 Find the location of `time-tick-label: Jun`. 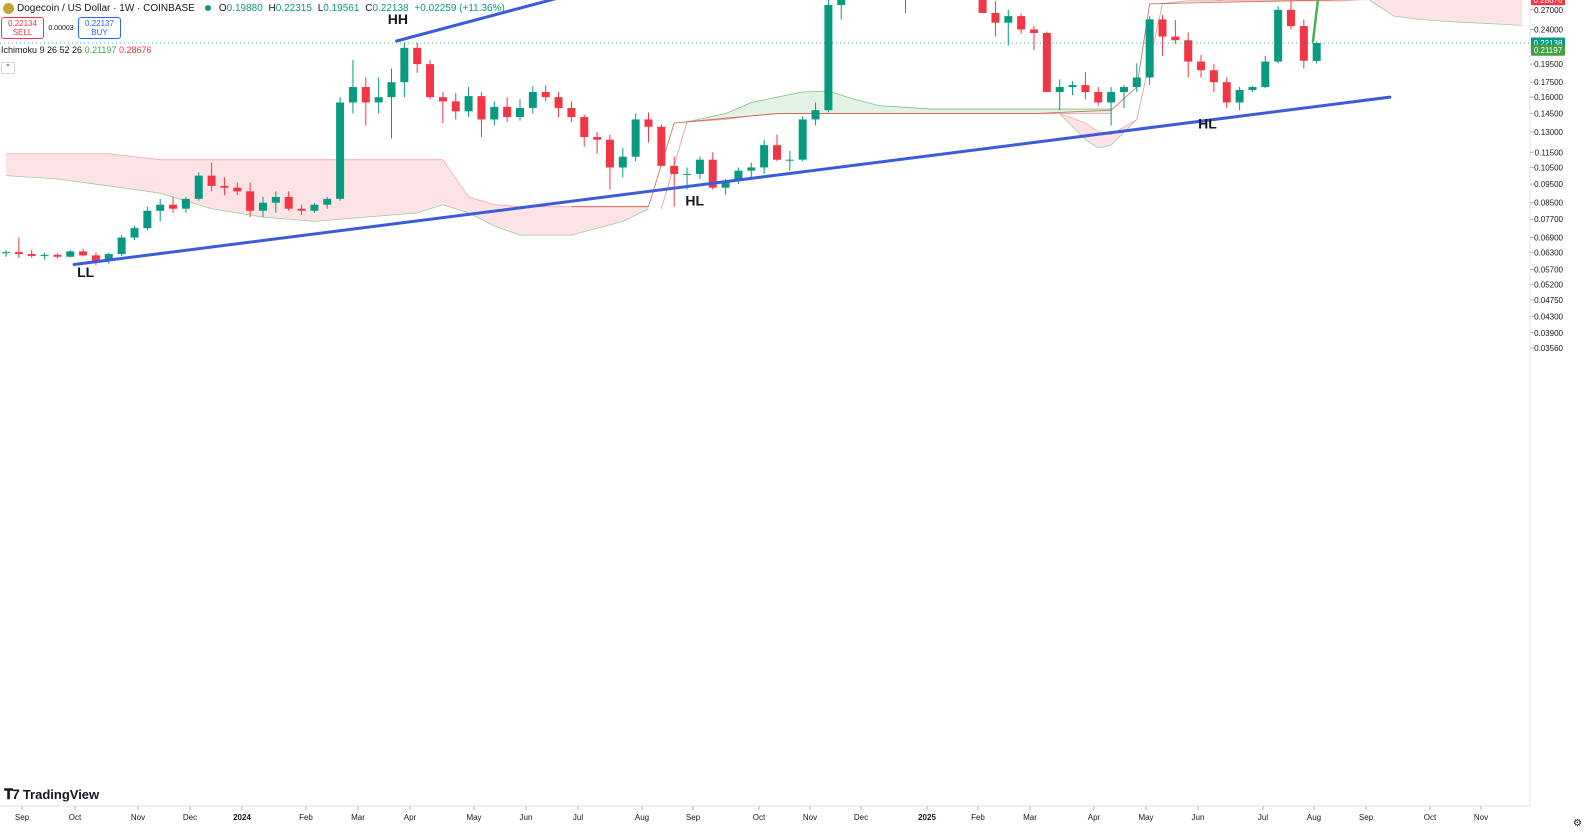

time-tick-label: Jun is located at coordinates (526, 817).